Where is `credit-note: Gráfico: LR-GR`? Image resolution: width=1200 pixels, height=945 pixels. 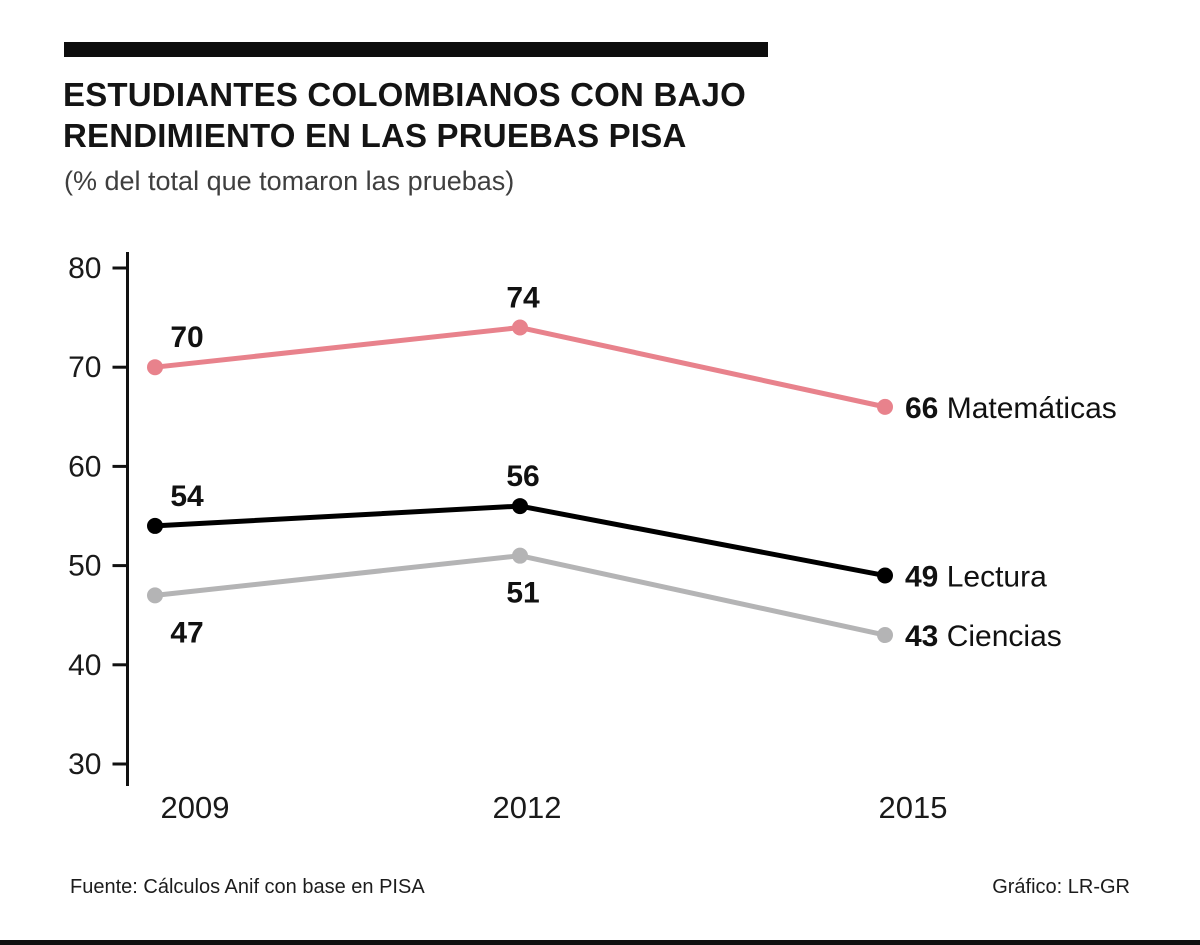
credit-note: Gráfico: LR-GR is located at coordinates (1061, 887).